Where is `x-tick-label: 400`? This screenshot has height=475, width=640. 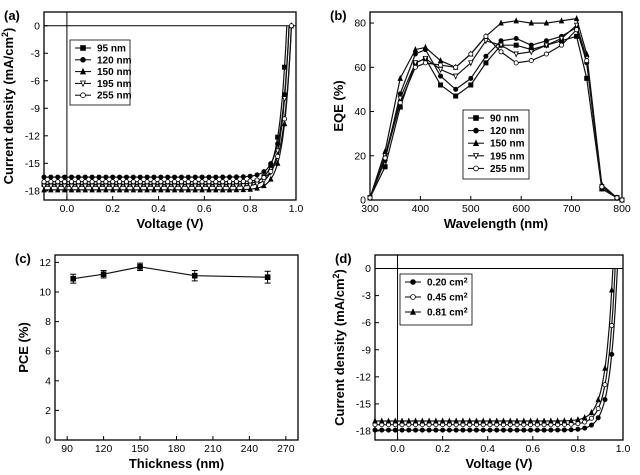 x-tick-label: 400 is located at coordinates (421, 209).